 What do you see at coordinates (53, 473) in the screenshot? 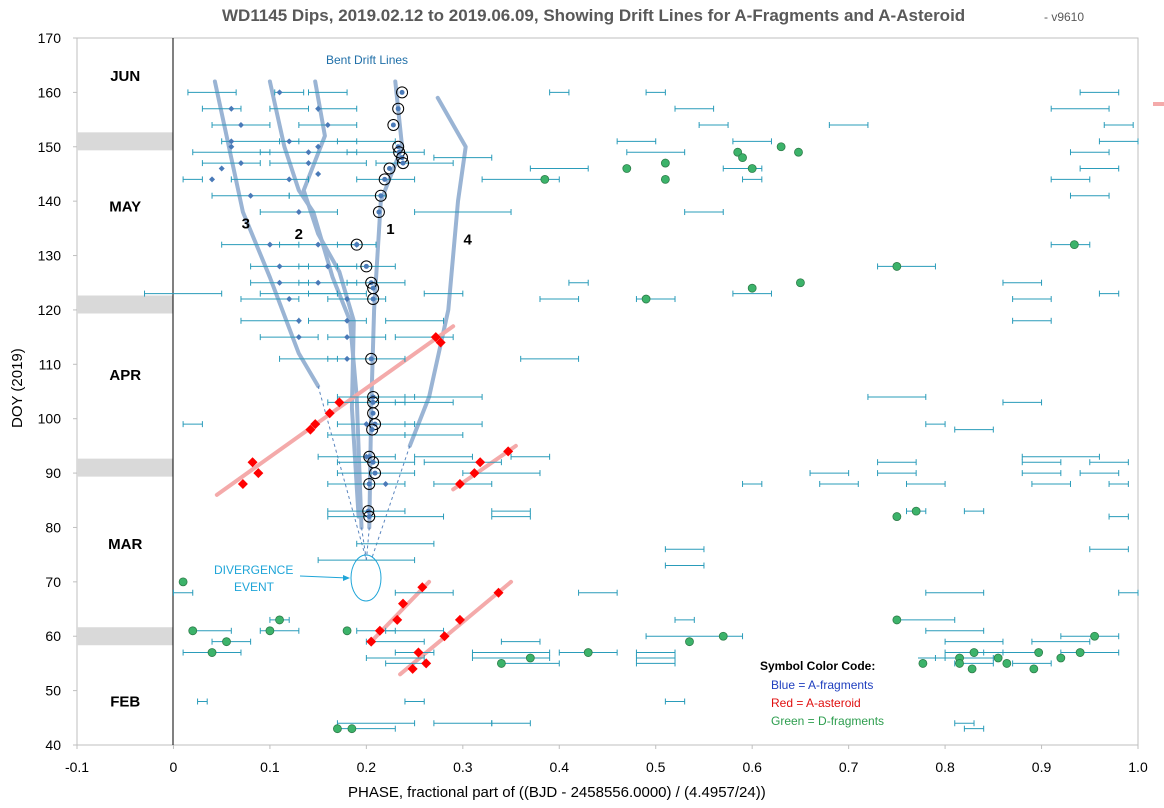
I see `y-tick-label: 90` at bounding box center [53, 473].